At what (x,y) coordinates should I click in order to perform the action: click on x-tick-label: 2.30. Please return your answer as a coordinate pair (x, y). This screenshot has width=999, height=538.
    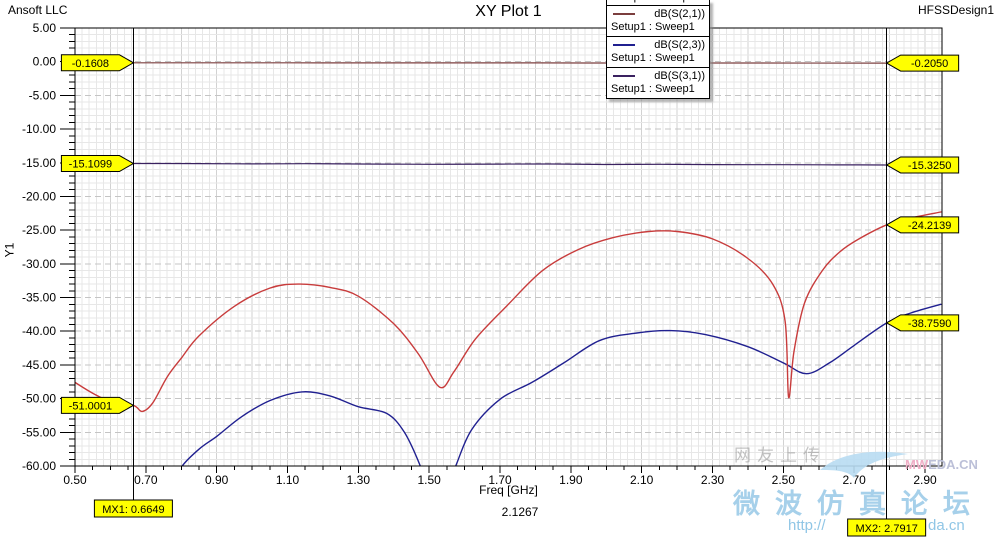
    Looking at the image, I should click on (713, 480).